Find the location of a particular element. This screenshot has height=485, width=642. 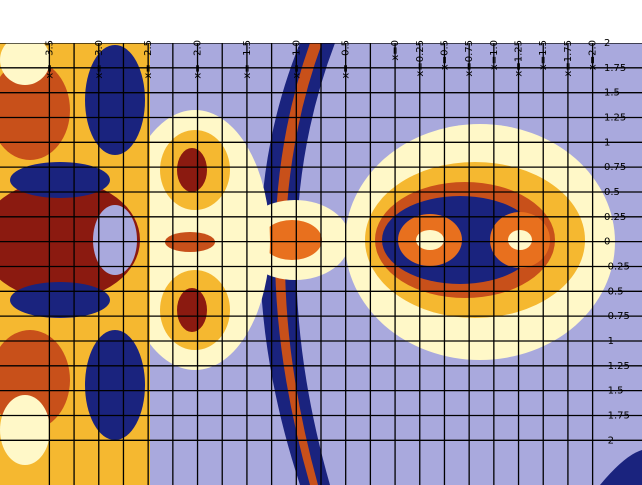

x-tick-label: x=0.25 is located at coordinates (420, 58).